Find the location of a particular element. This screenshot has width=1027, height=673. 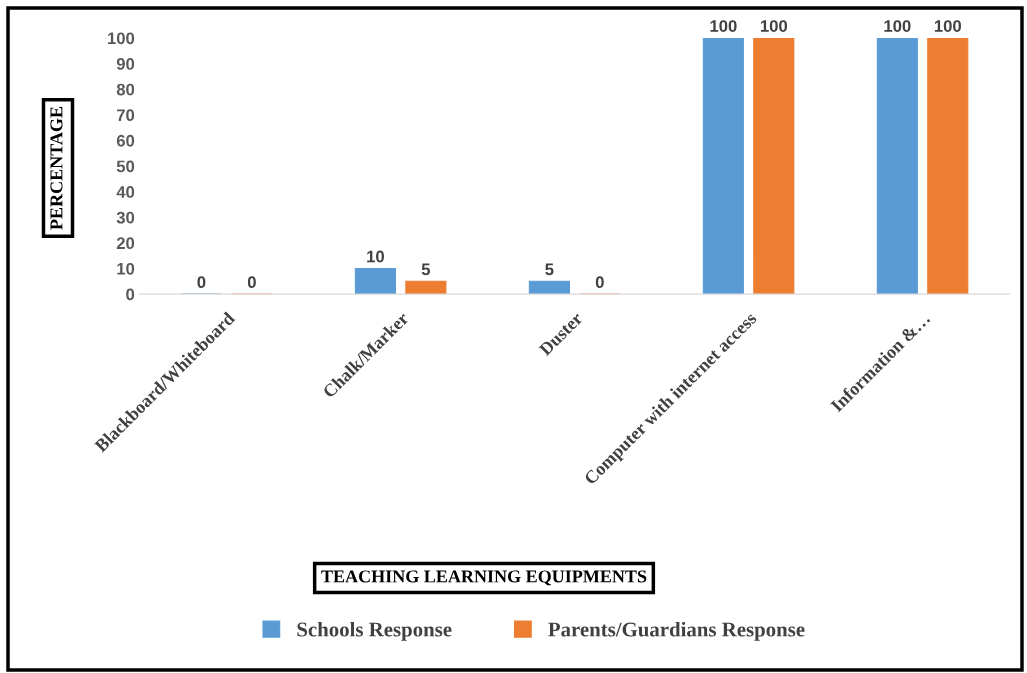

y-tick-label: 100 is located at coordinates (121, 38).